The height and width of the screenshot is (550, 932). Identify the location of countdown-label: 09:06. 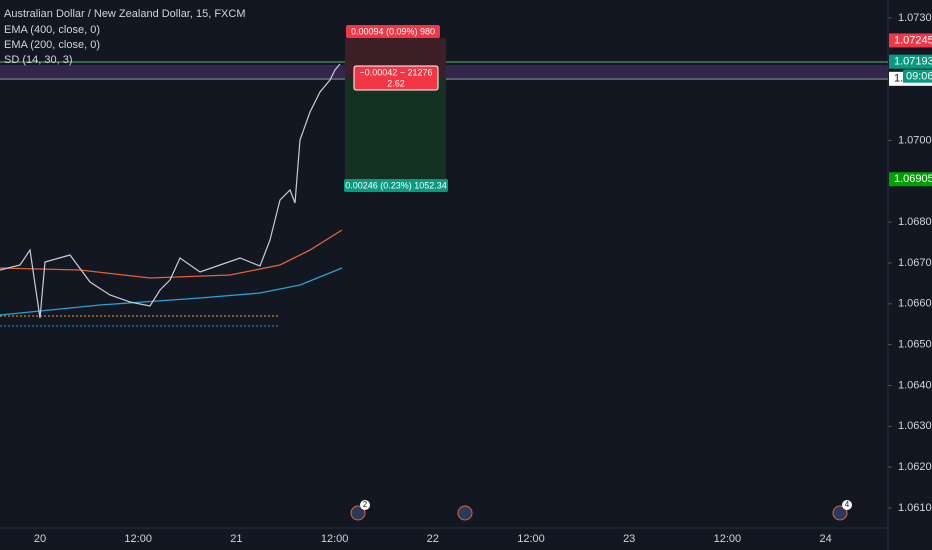
(919, 77).